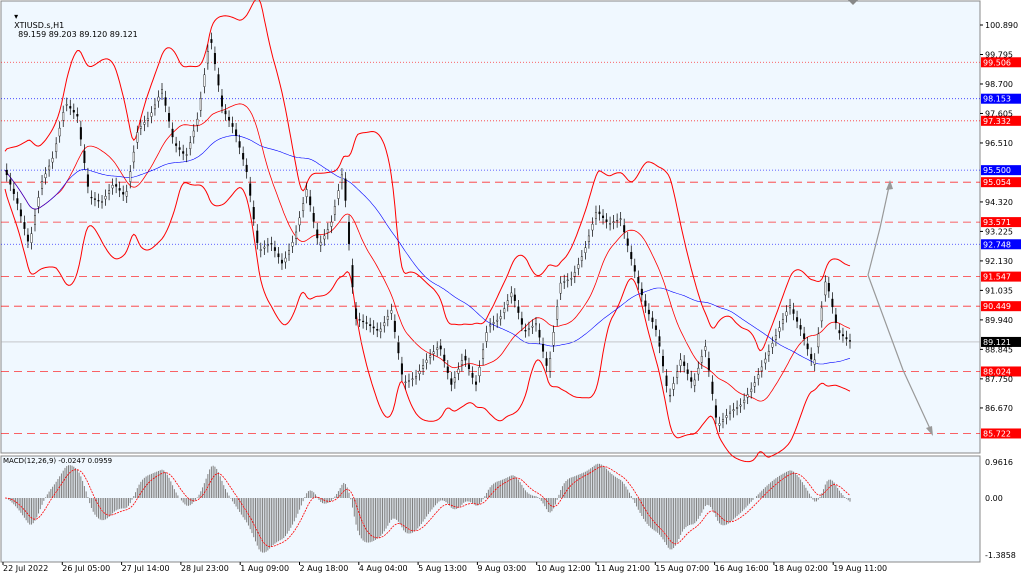 The image size is (1024, 573). I want to click on arrow-head-icon, so click(889, 185).